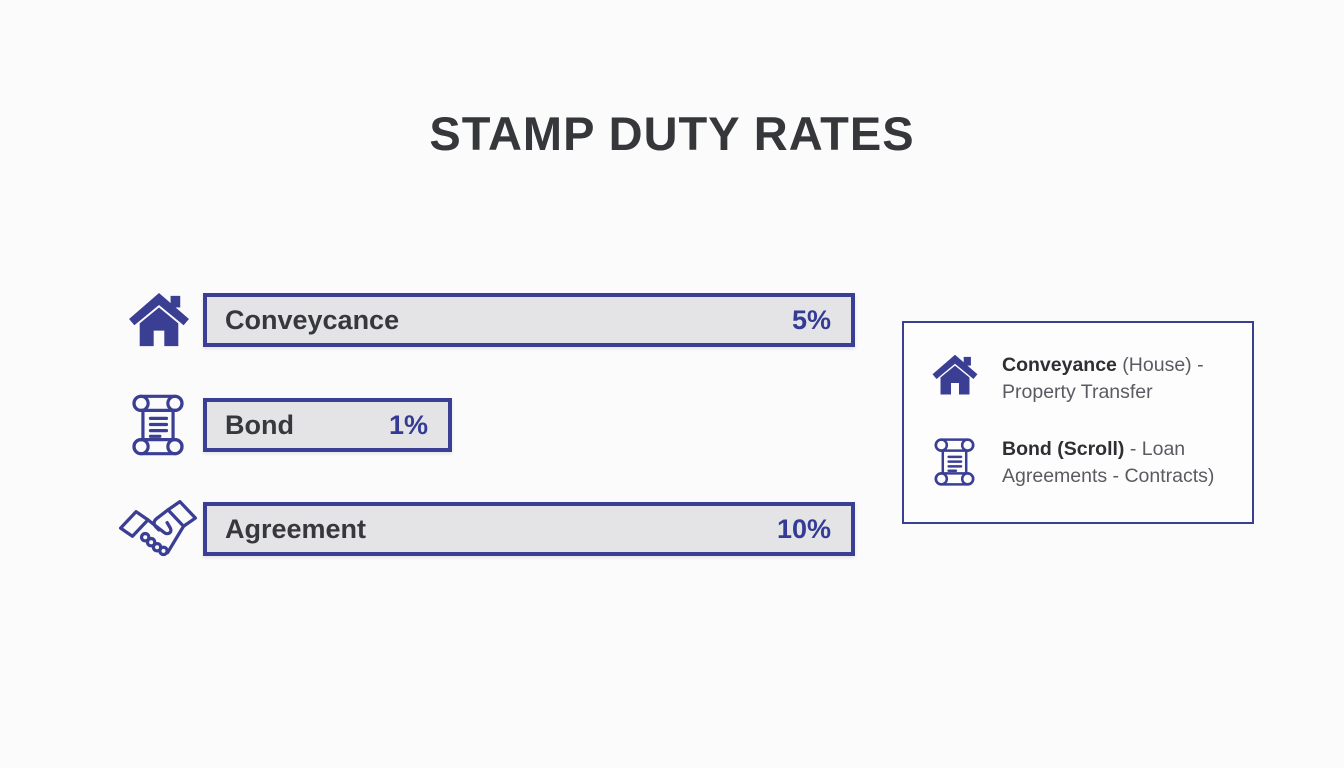  Describe the element at coordinates (312, 319) in the screenshot. I see `bar-label: Conveycance` at that location.